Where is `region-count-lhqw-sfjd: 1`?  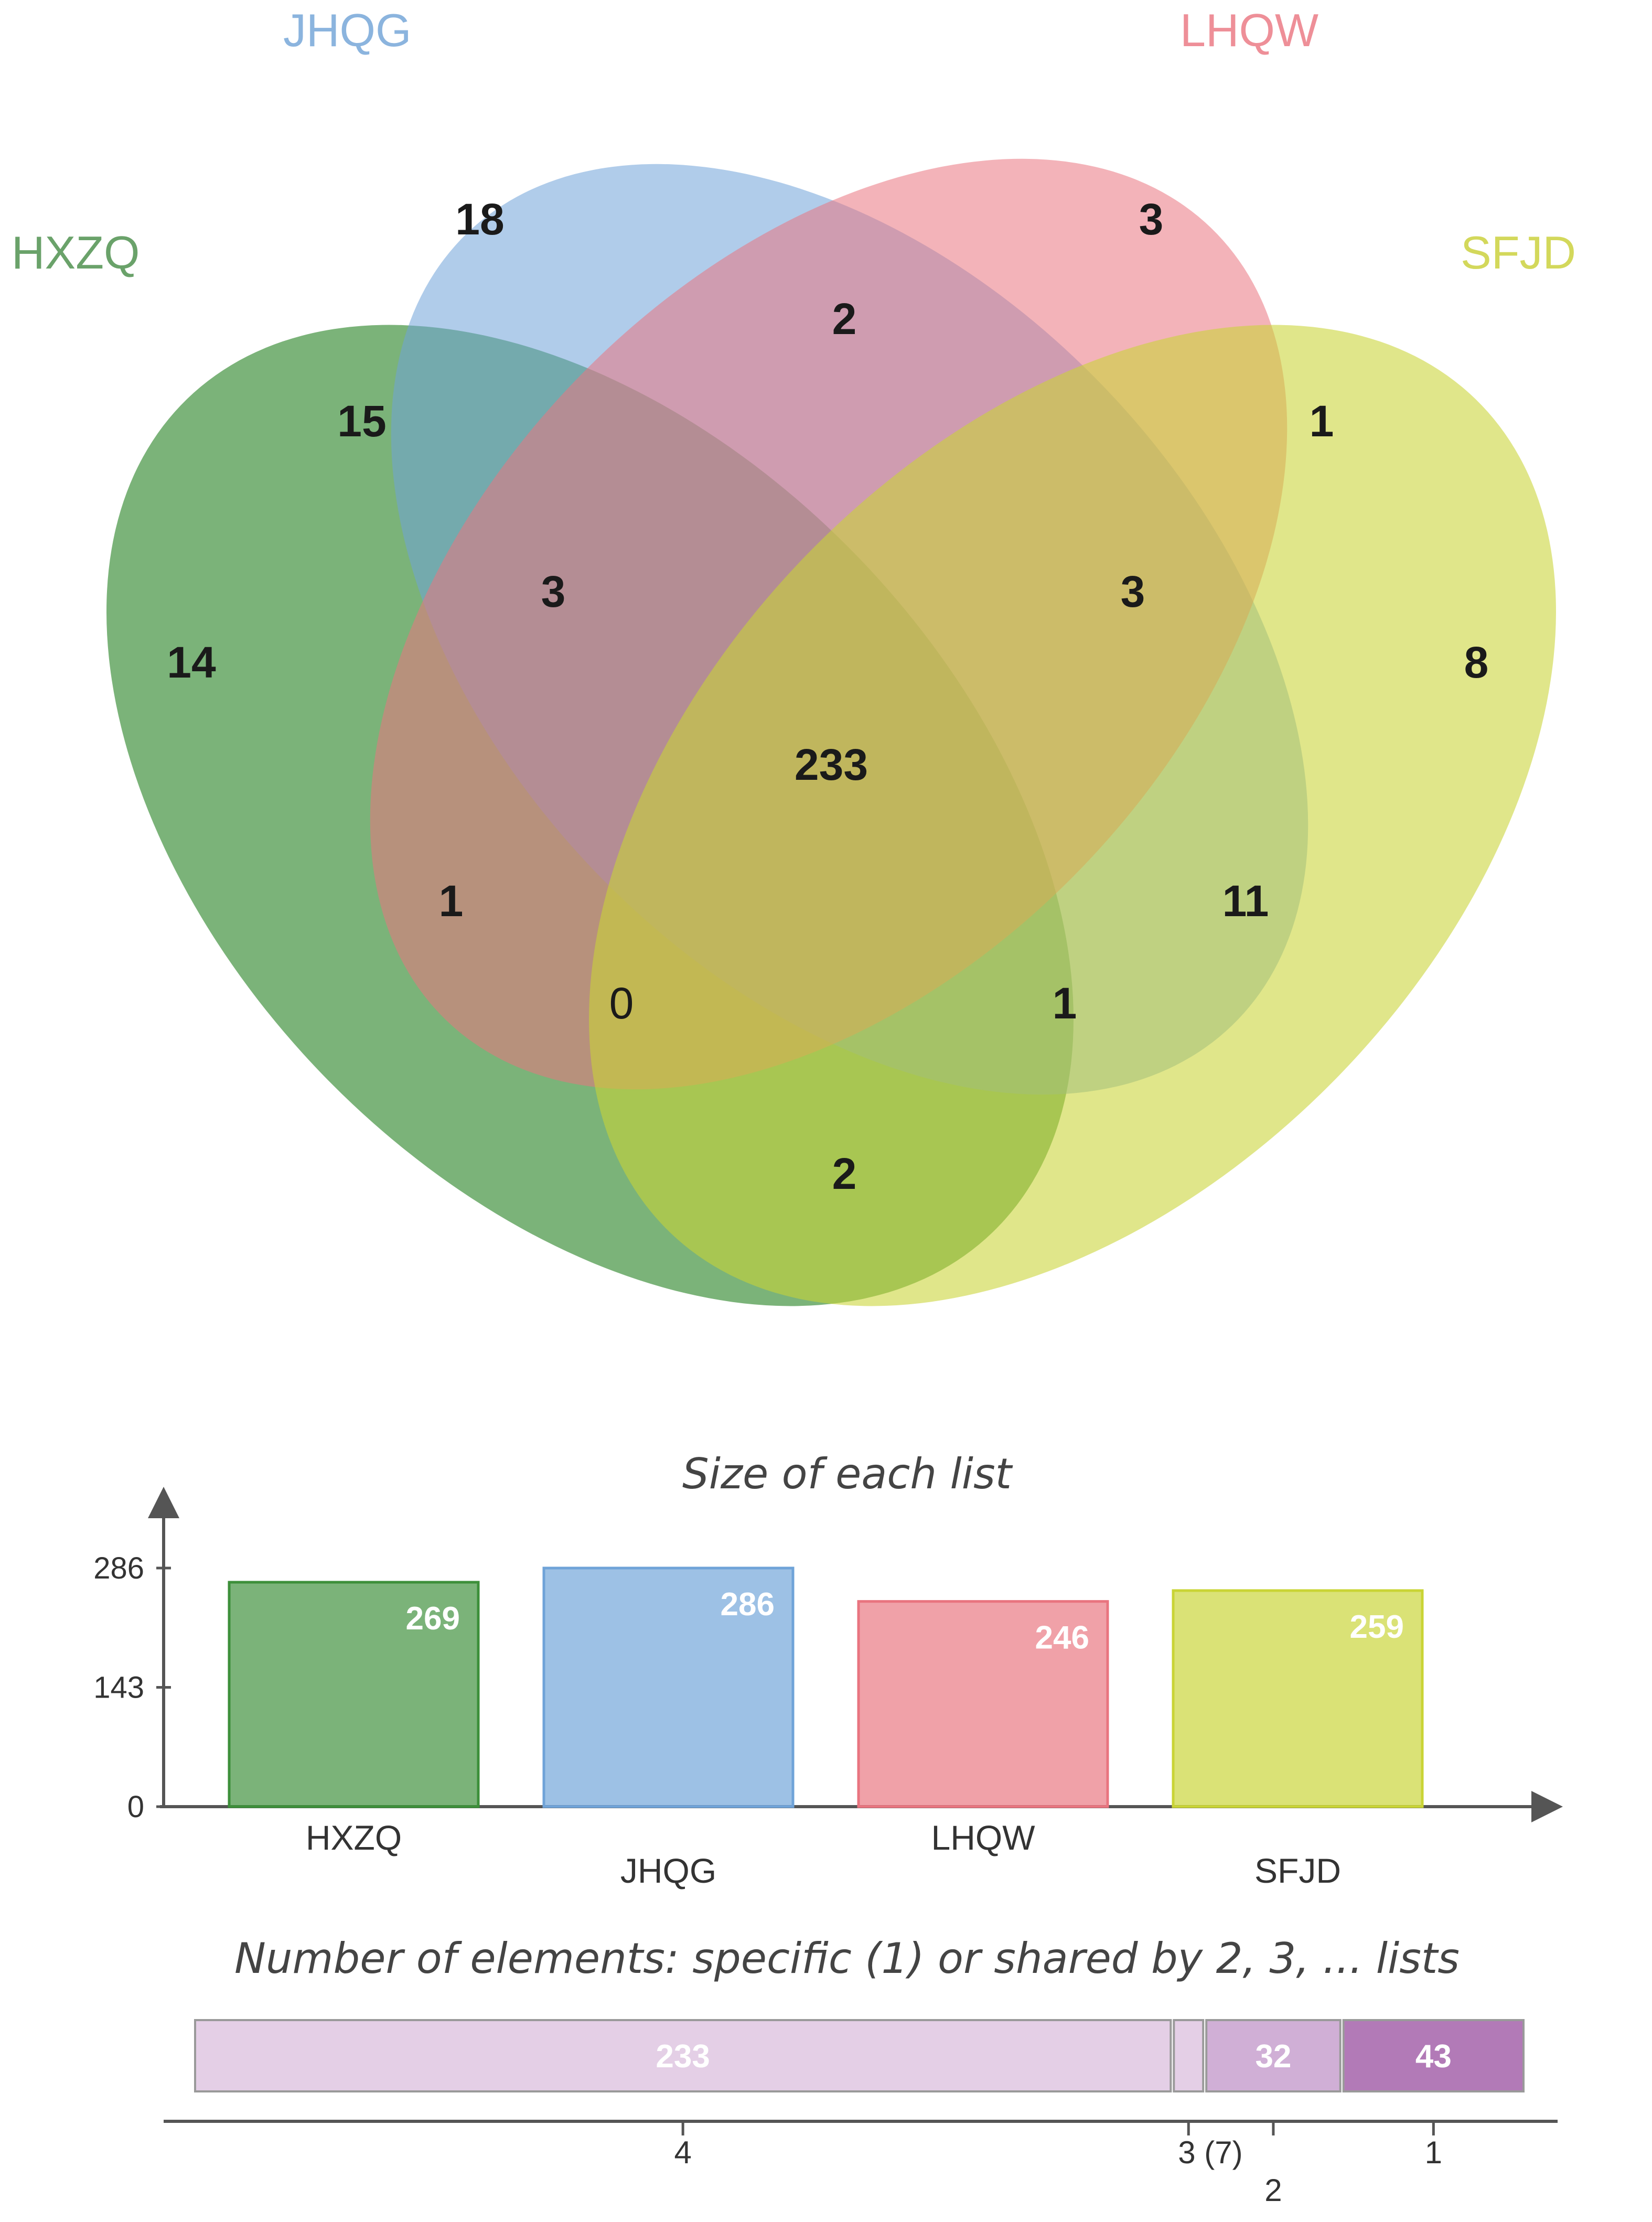 region-count-lhqw-sfjd: 1 is located at coordinates (1322, 421).